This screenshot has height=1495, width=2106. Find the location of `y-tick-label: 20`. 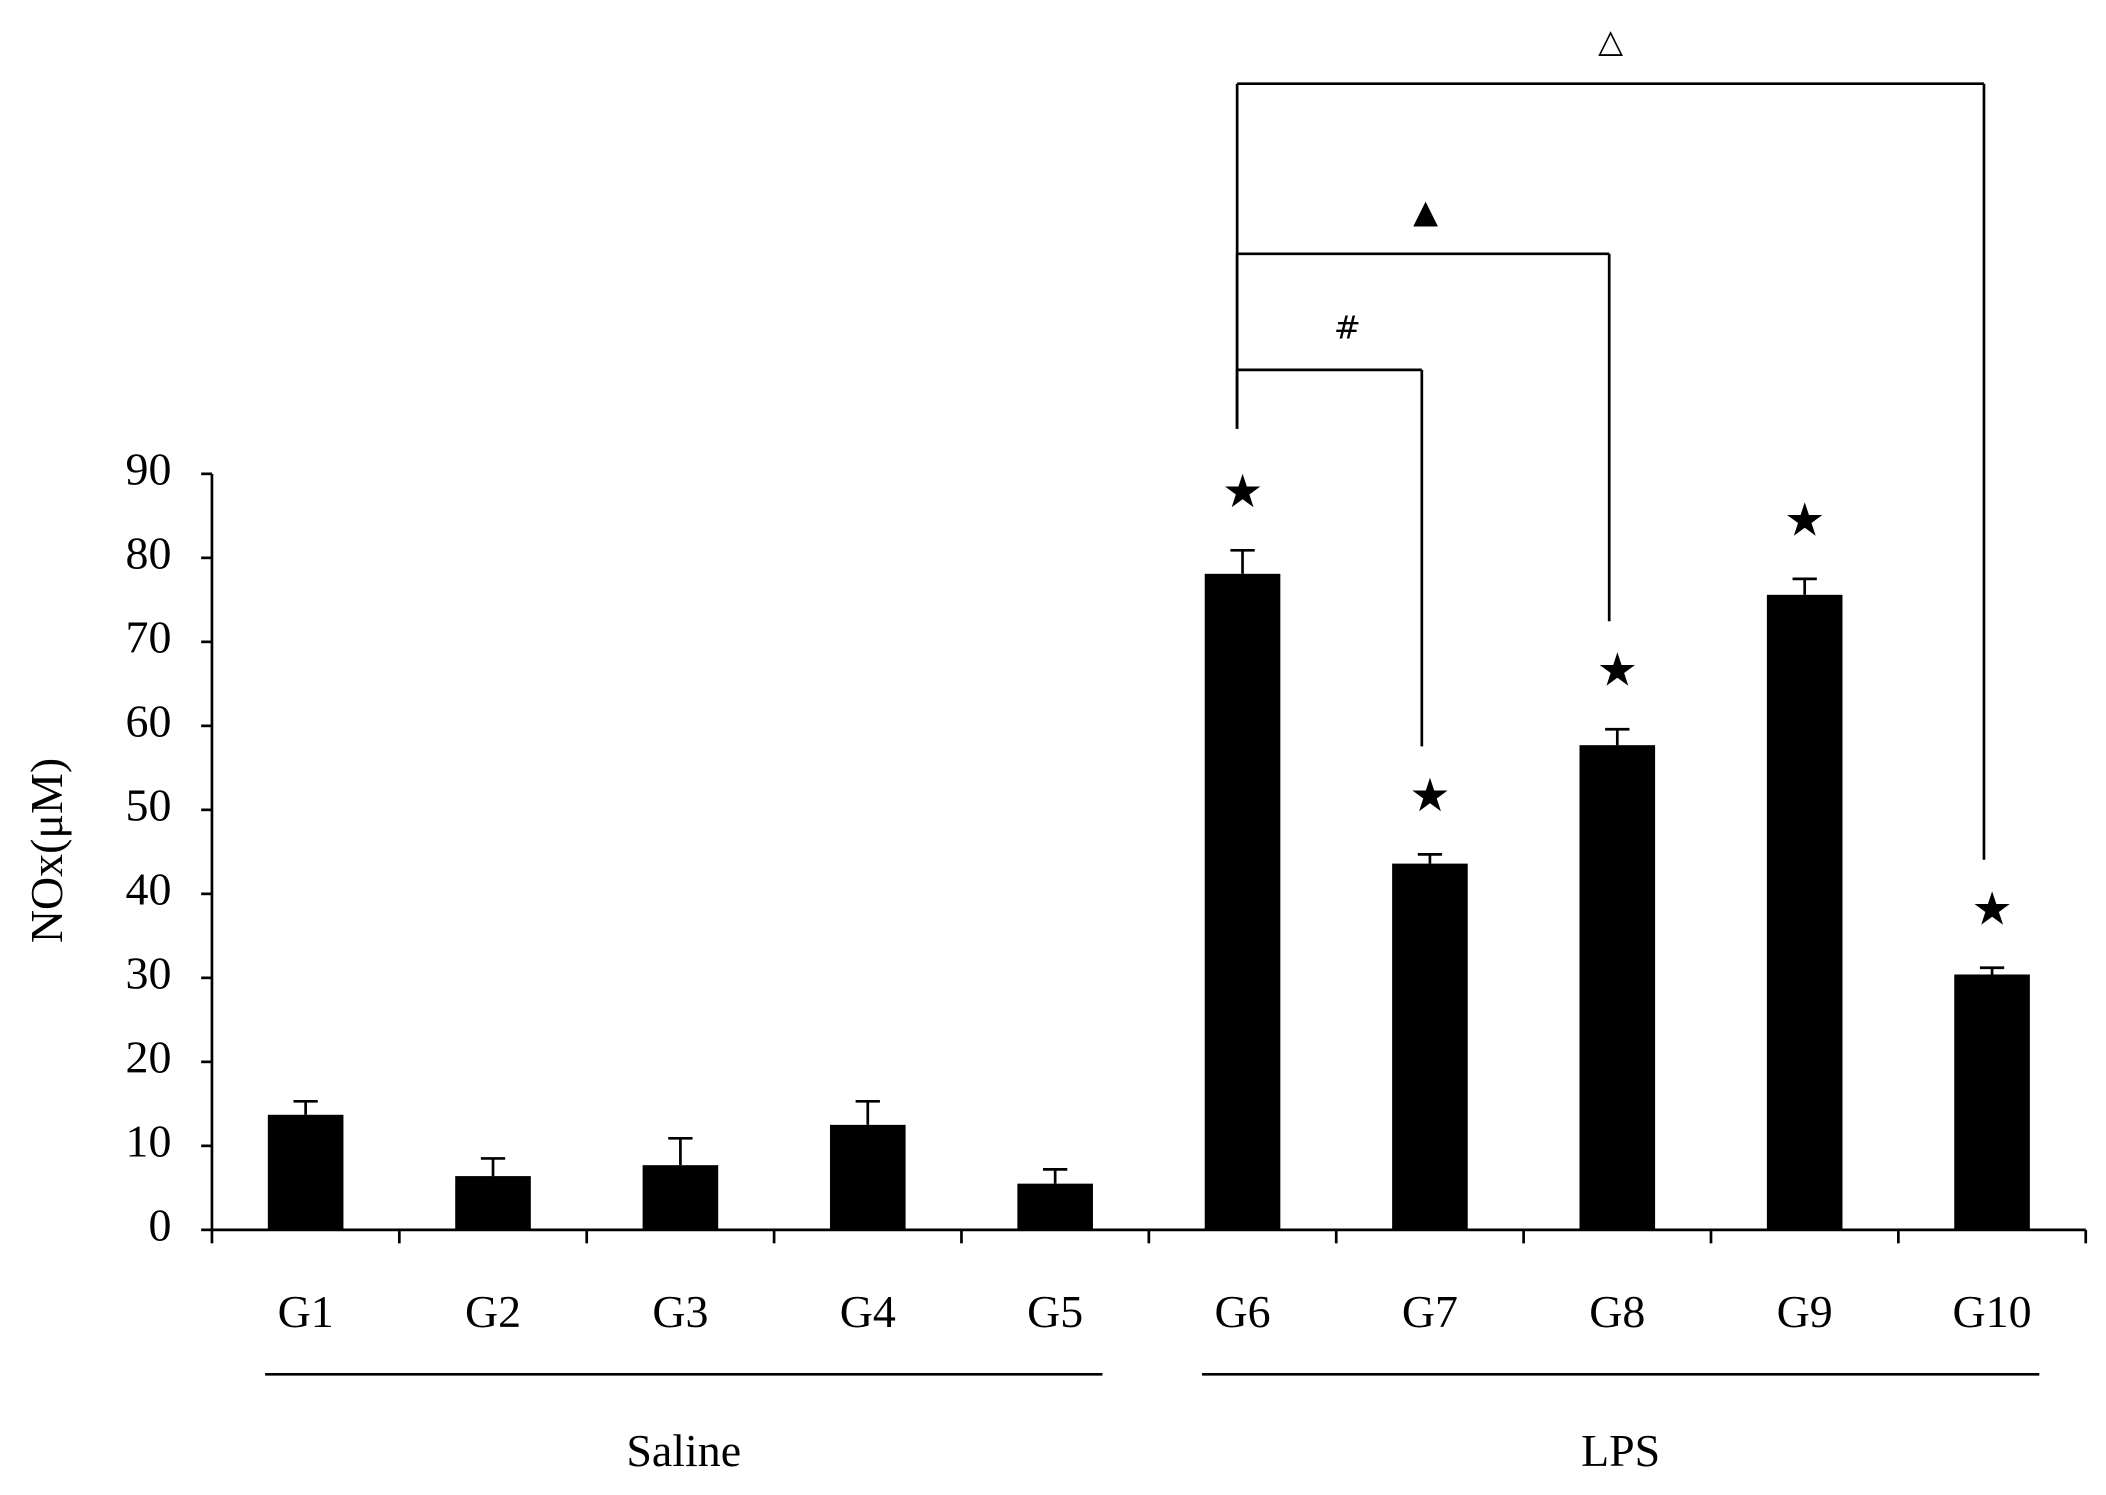

y-tick-label: 20 is located at coordinates (149, 1056).